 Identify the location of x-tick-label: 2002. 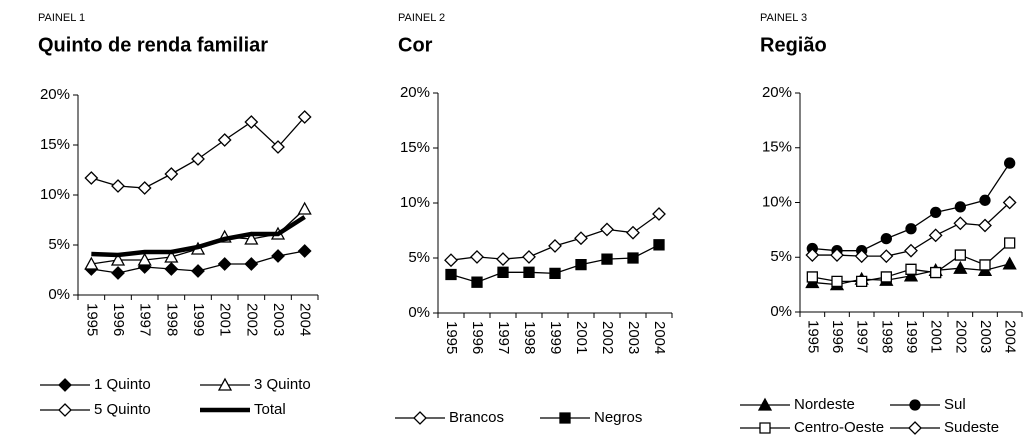
(251, 319).